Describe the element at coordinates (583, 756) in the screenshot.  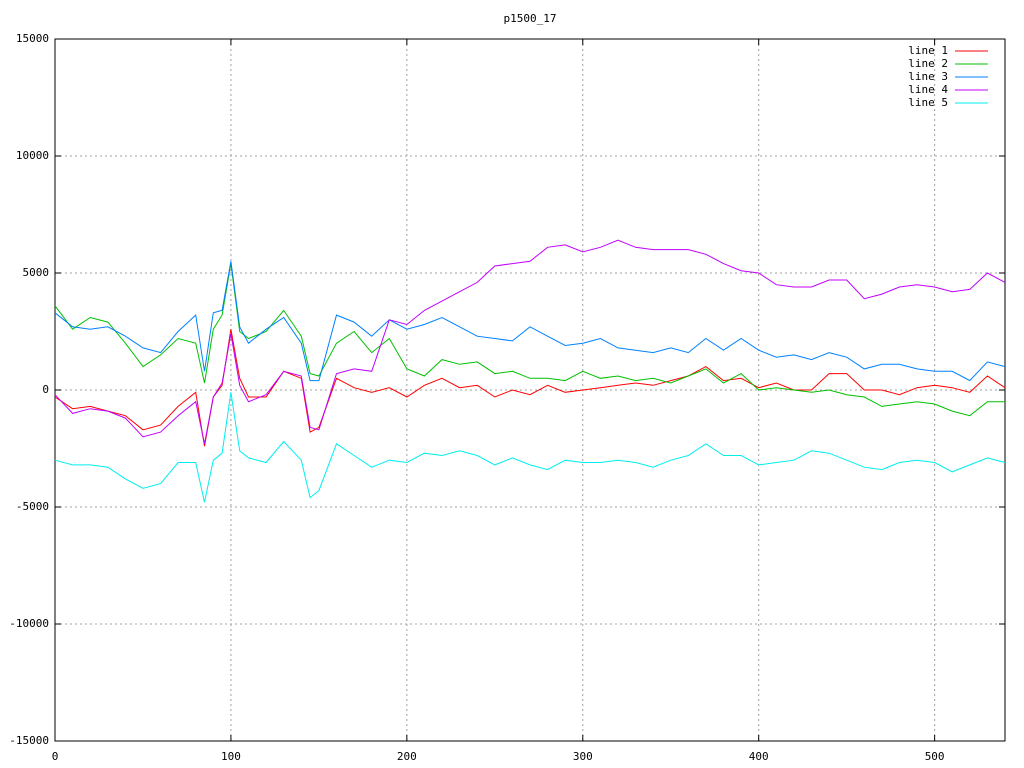
I see `x-tick-label: 300` at that location.